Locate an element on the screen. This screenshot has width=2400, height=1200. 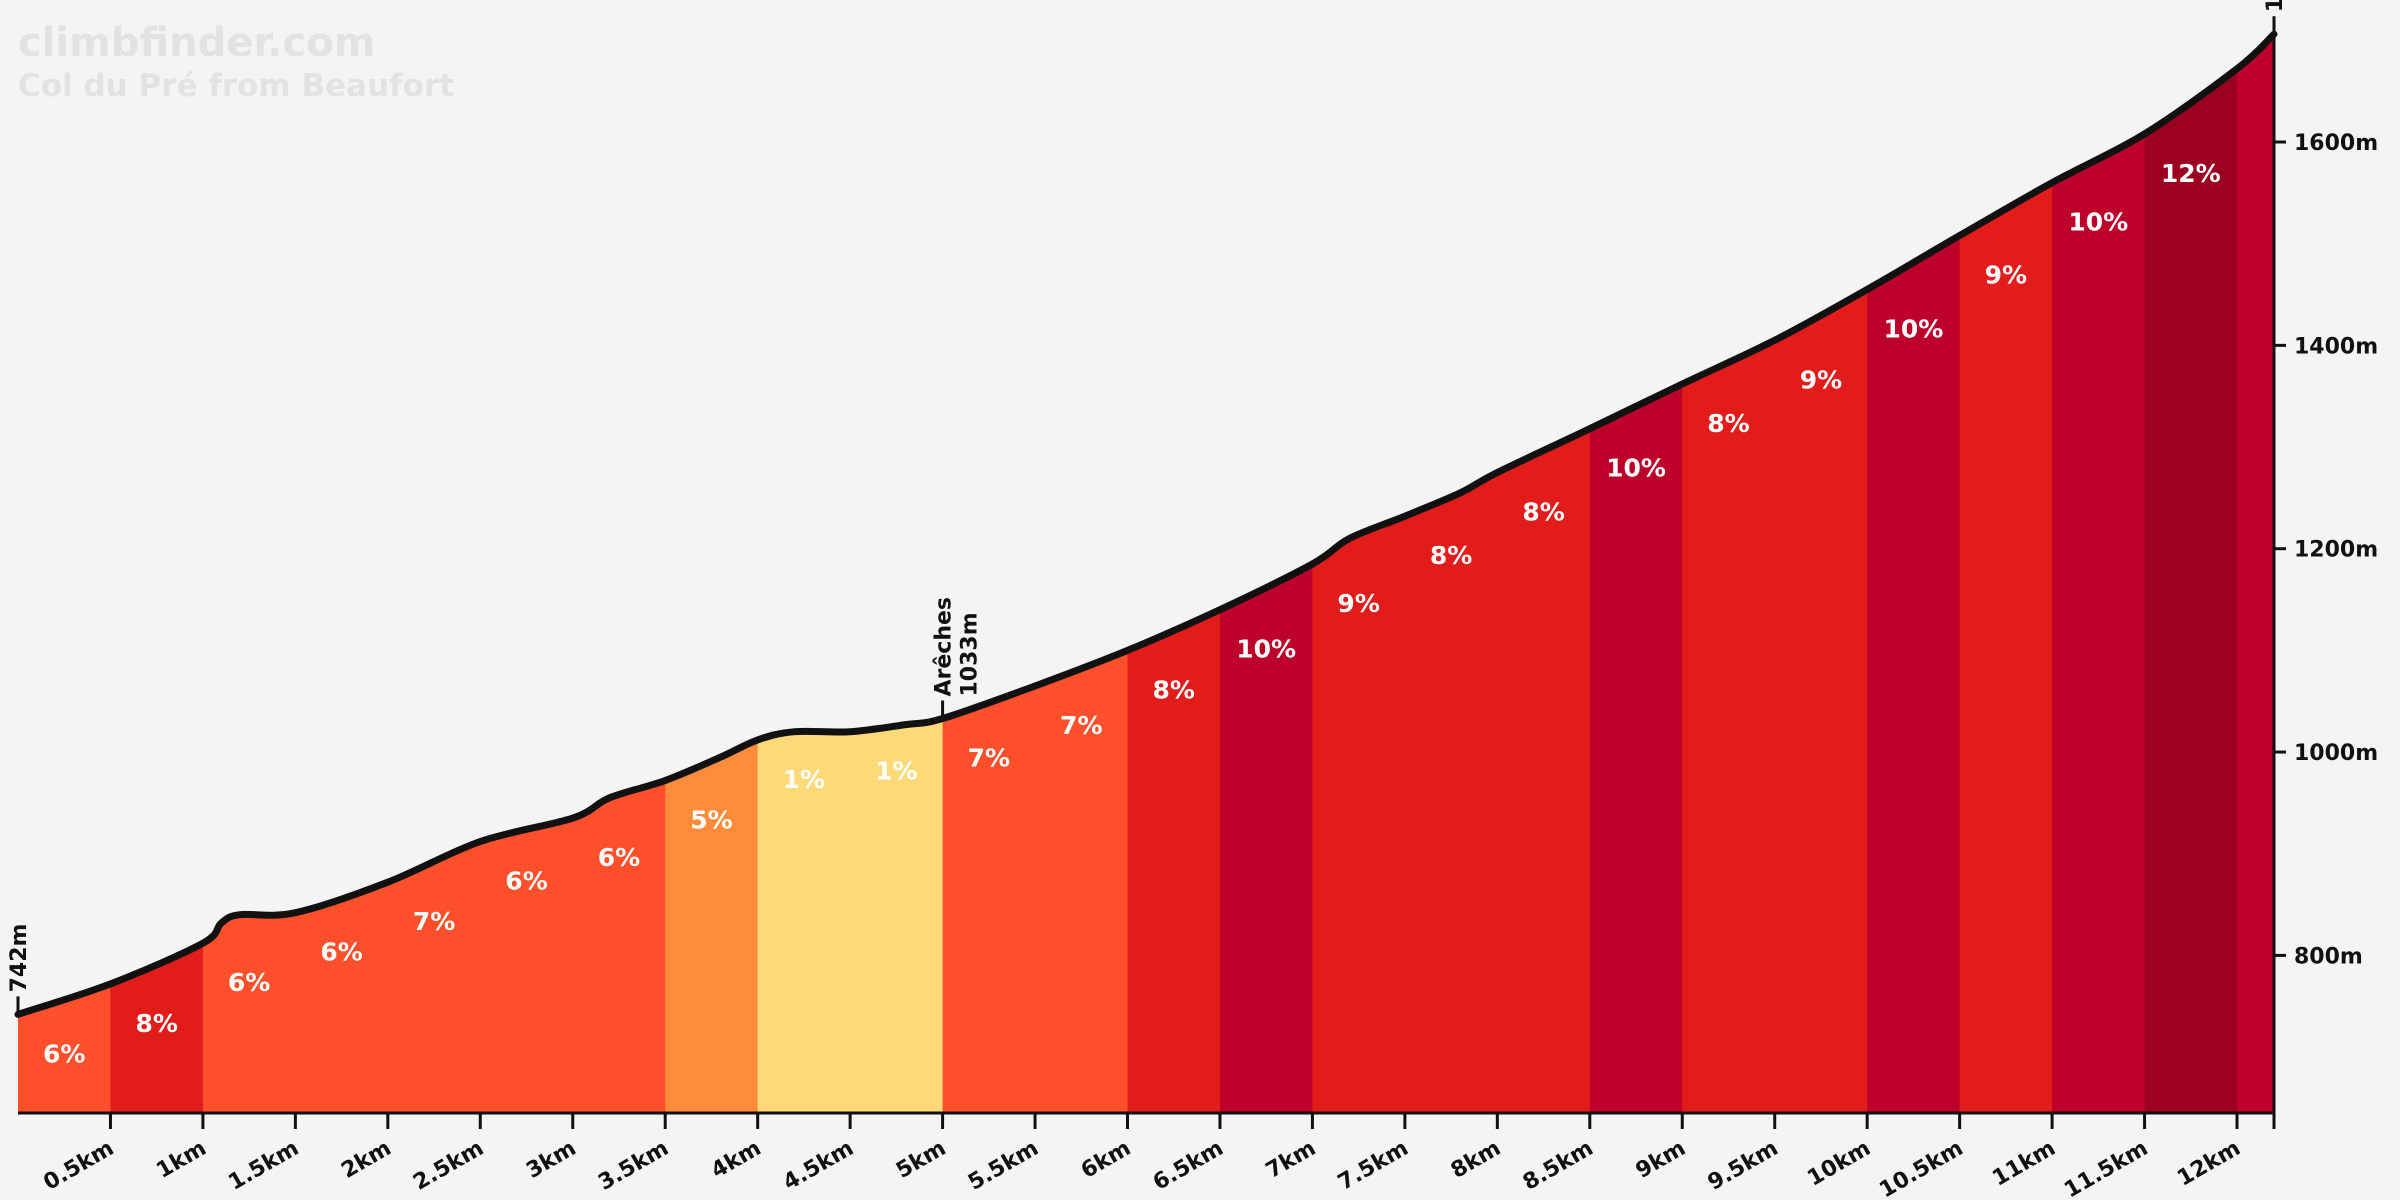
x-tick-label: 9.5km is located at coordinates (1743, 1166).